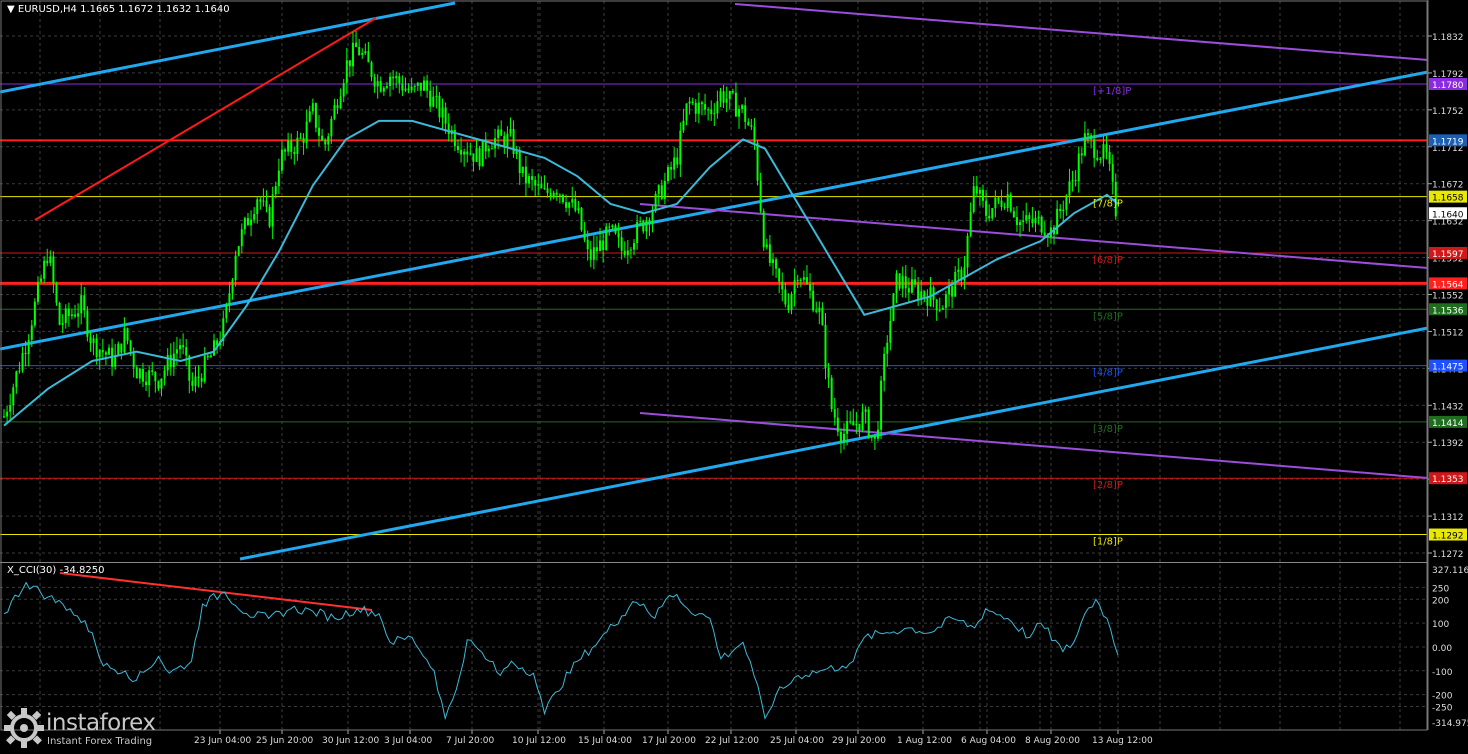 The height and width of the screenshot is (754, 1468). I want to click on price-tick-label: 1.1792, so click(1448, 75).